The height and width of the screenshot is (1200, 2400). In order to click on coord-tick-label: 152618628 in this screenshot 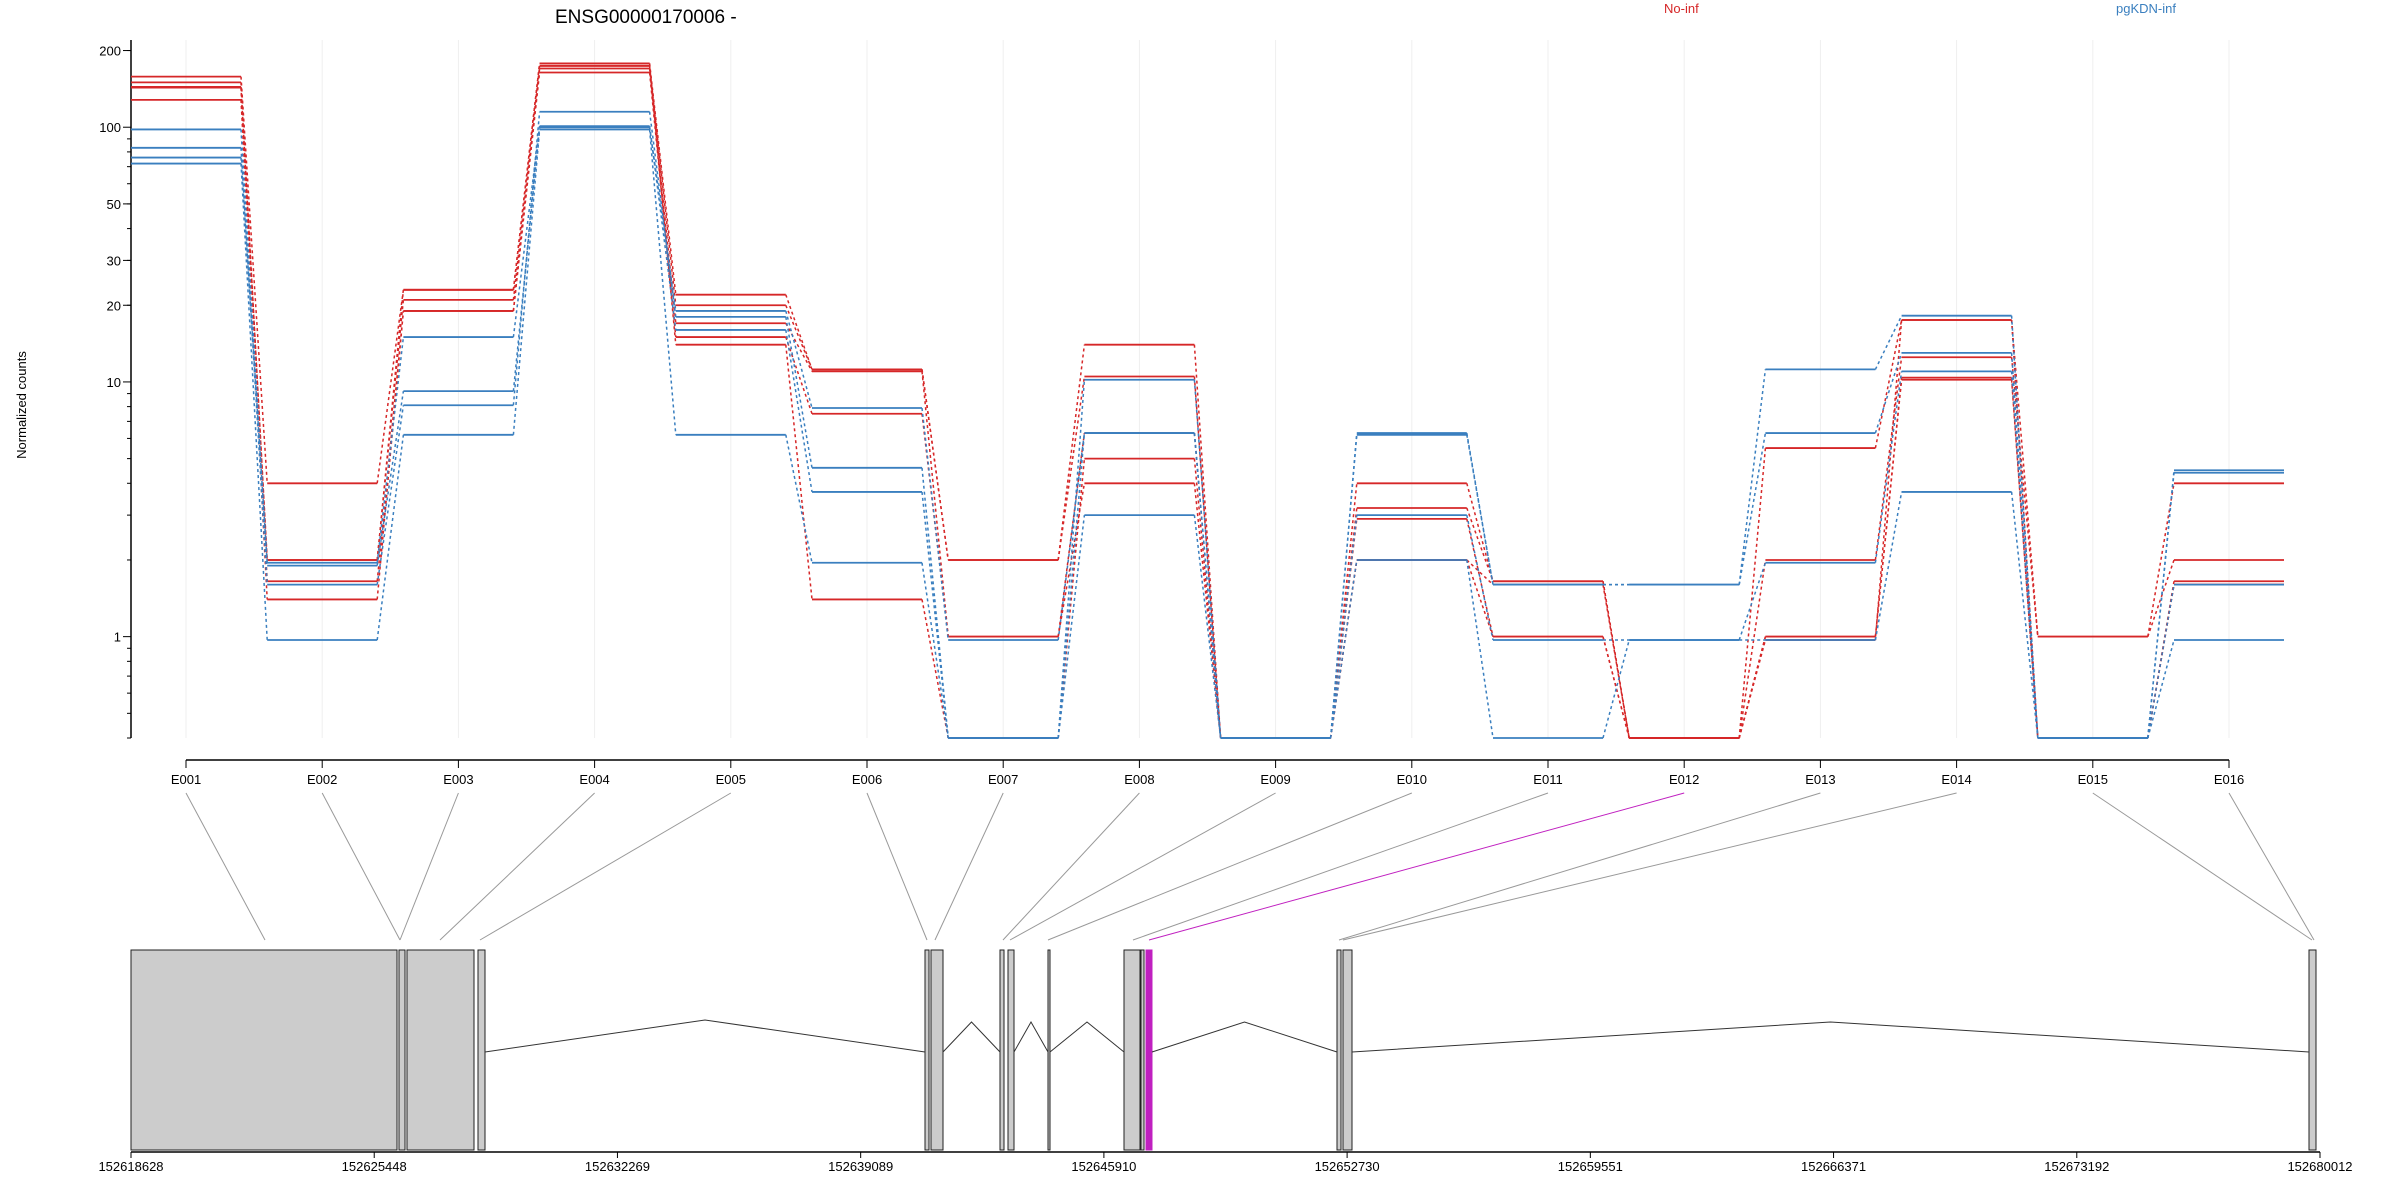, I will do `click(130, 1166)`.